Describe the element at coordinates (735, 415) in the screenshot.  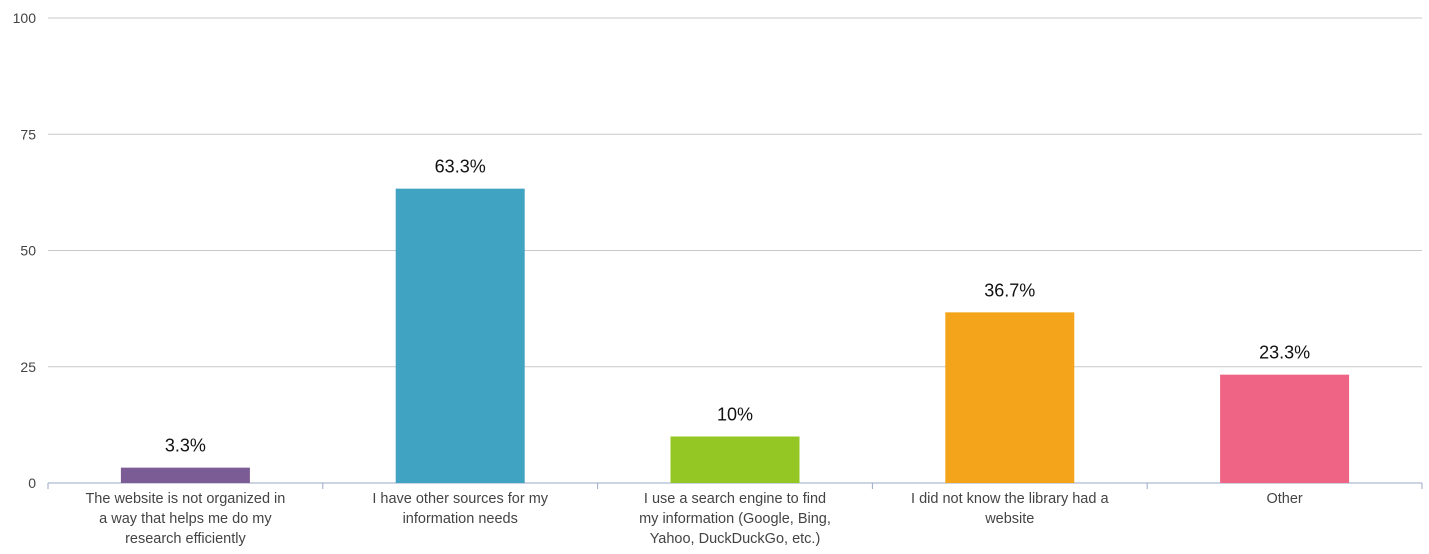
I see `data-label: 10%` at that location.